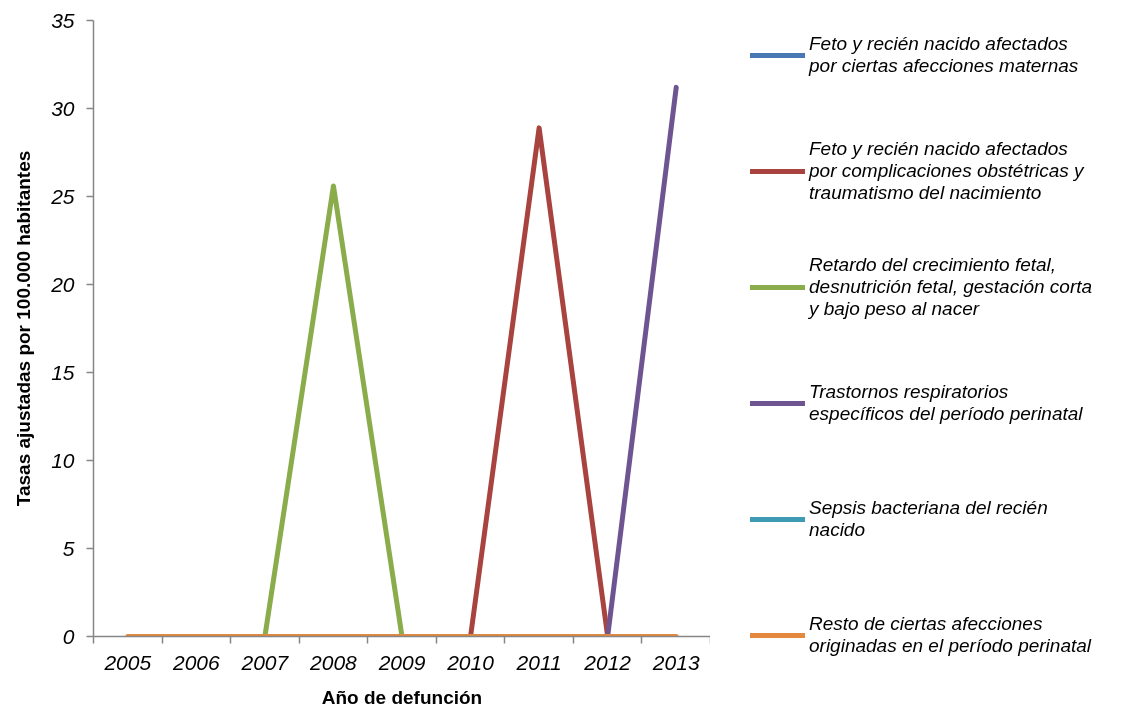 The width and height of the screenshot is (1146, 721). What do you see at coordinates (68, 548) in the screenshot?
I see `y-tick-label: 5` at bounding box center [68, 548].